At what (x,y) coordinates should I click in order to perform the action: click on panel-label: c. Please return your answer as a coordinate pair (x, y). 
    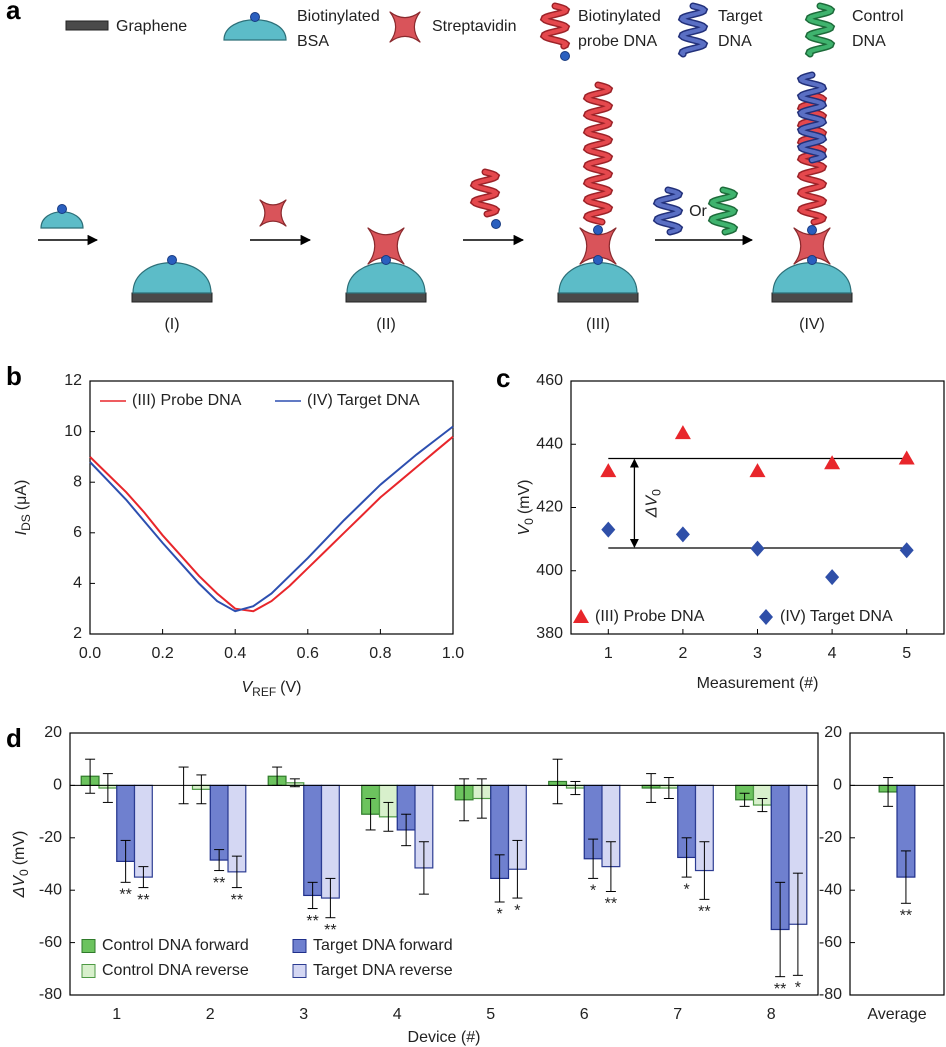
    Looking at the image, I should click on (503, 378).